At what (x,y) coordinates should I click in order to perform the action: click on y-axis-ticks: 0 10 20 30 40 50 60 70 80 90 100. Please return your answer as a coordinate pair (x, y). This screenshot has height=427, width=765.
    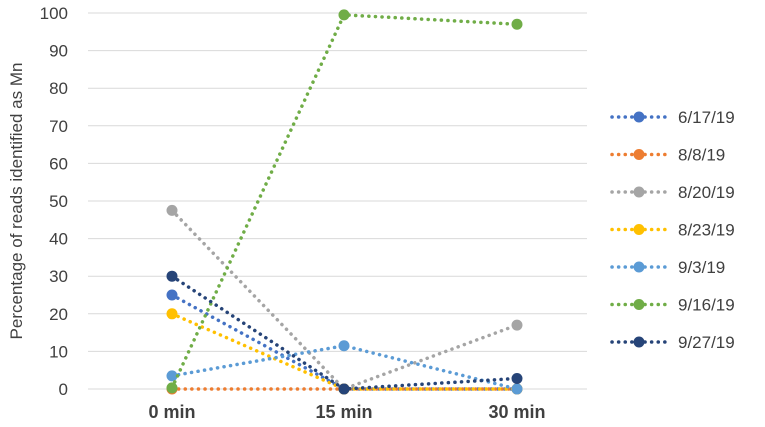
    Looking at the image, I should click on (54, 201).